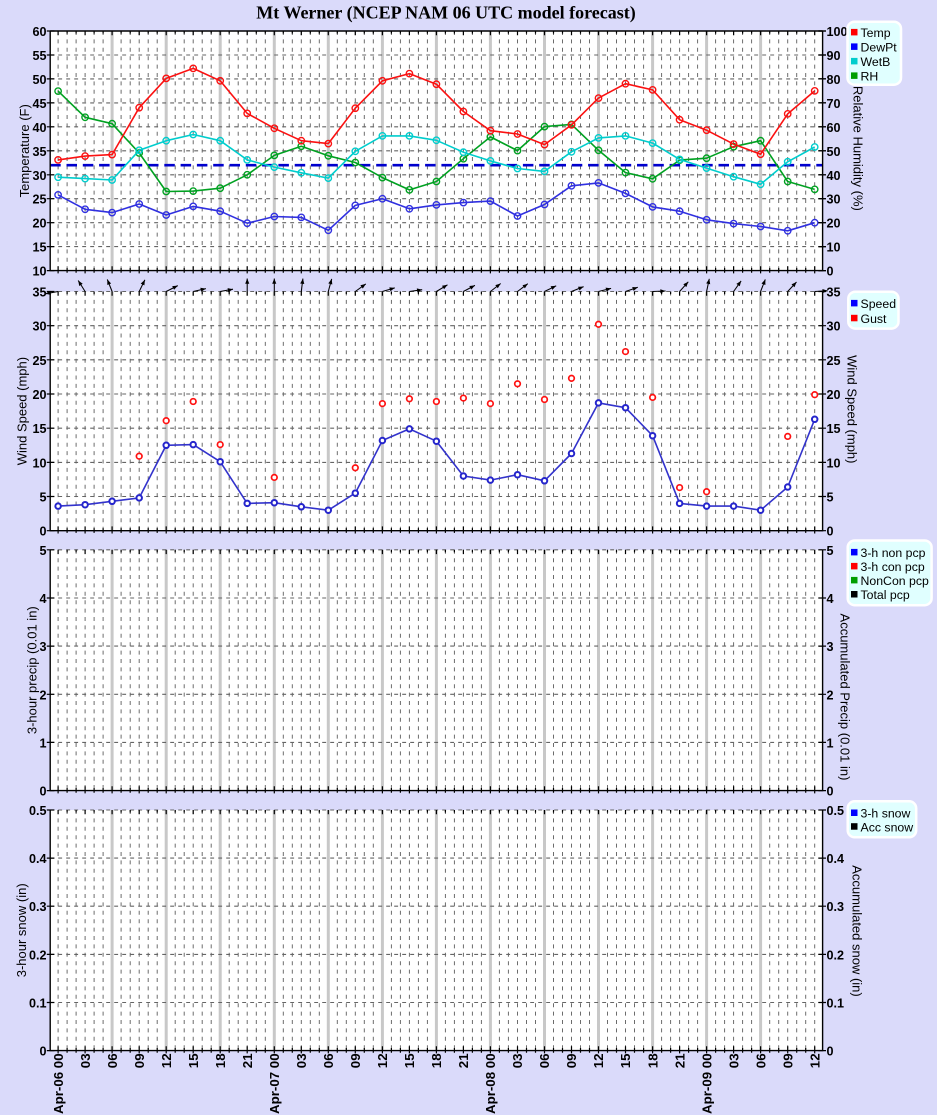 Image resolution: width=937 pixels, height=1120 pixels. What do you see at coordinates (879, 304) in the screenshot?
I see `svg-text: Speed` at bounding box center [879, 304].